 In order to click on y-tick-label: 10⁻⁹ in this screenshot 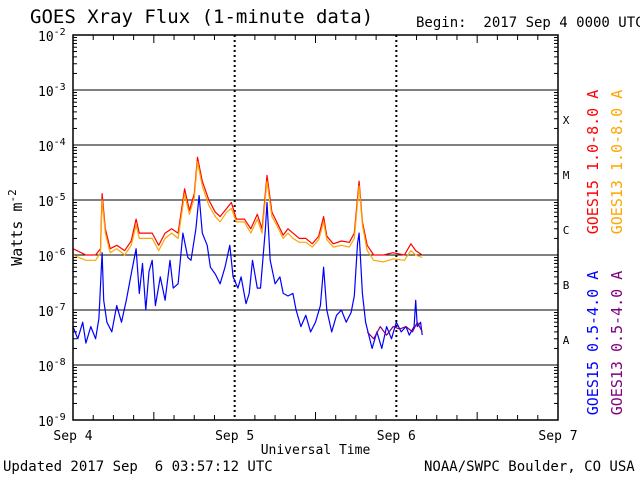, I will do `click(52, 421)`.